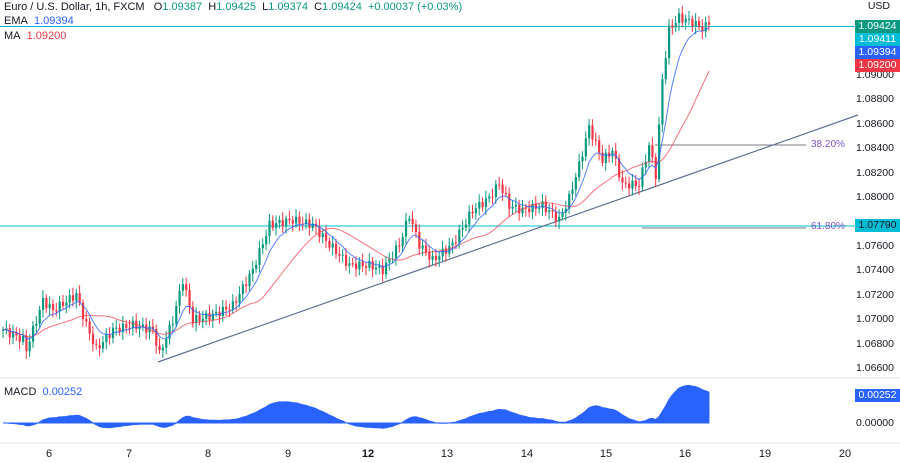 Image resolution: width=900 pixels, height=463 pixels. Describe the element at coordinates (877, 395) in the screenshot. I see `macd-tag: 0.00252` at that location.